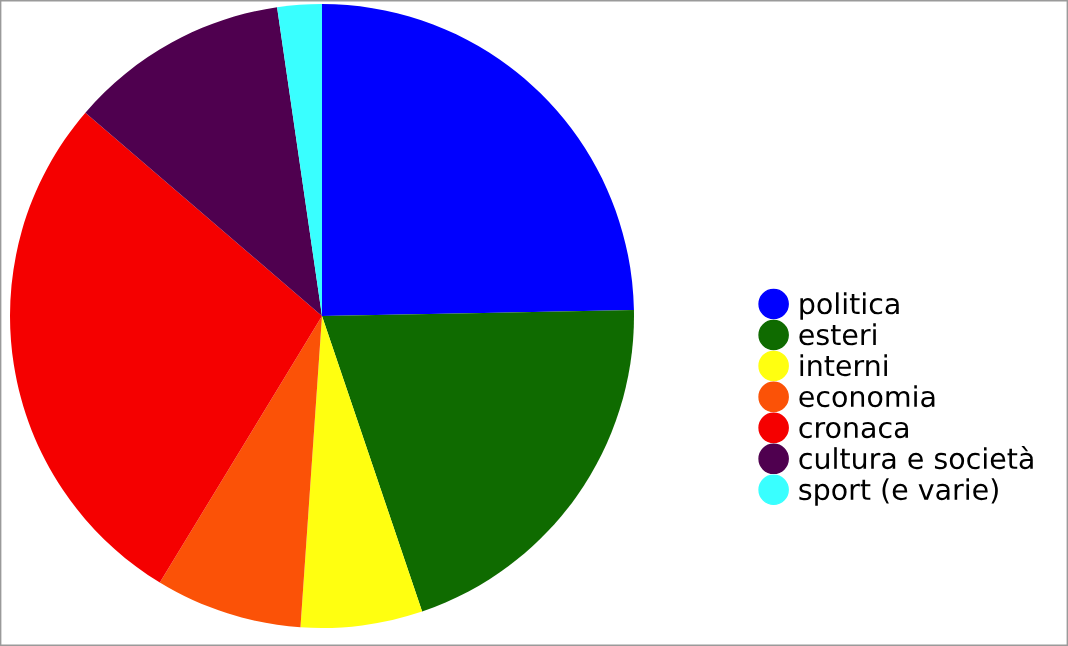 This screenshot has height=646, width=1068. I want to click on legend-label: interni, so click(843, 365).